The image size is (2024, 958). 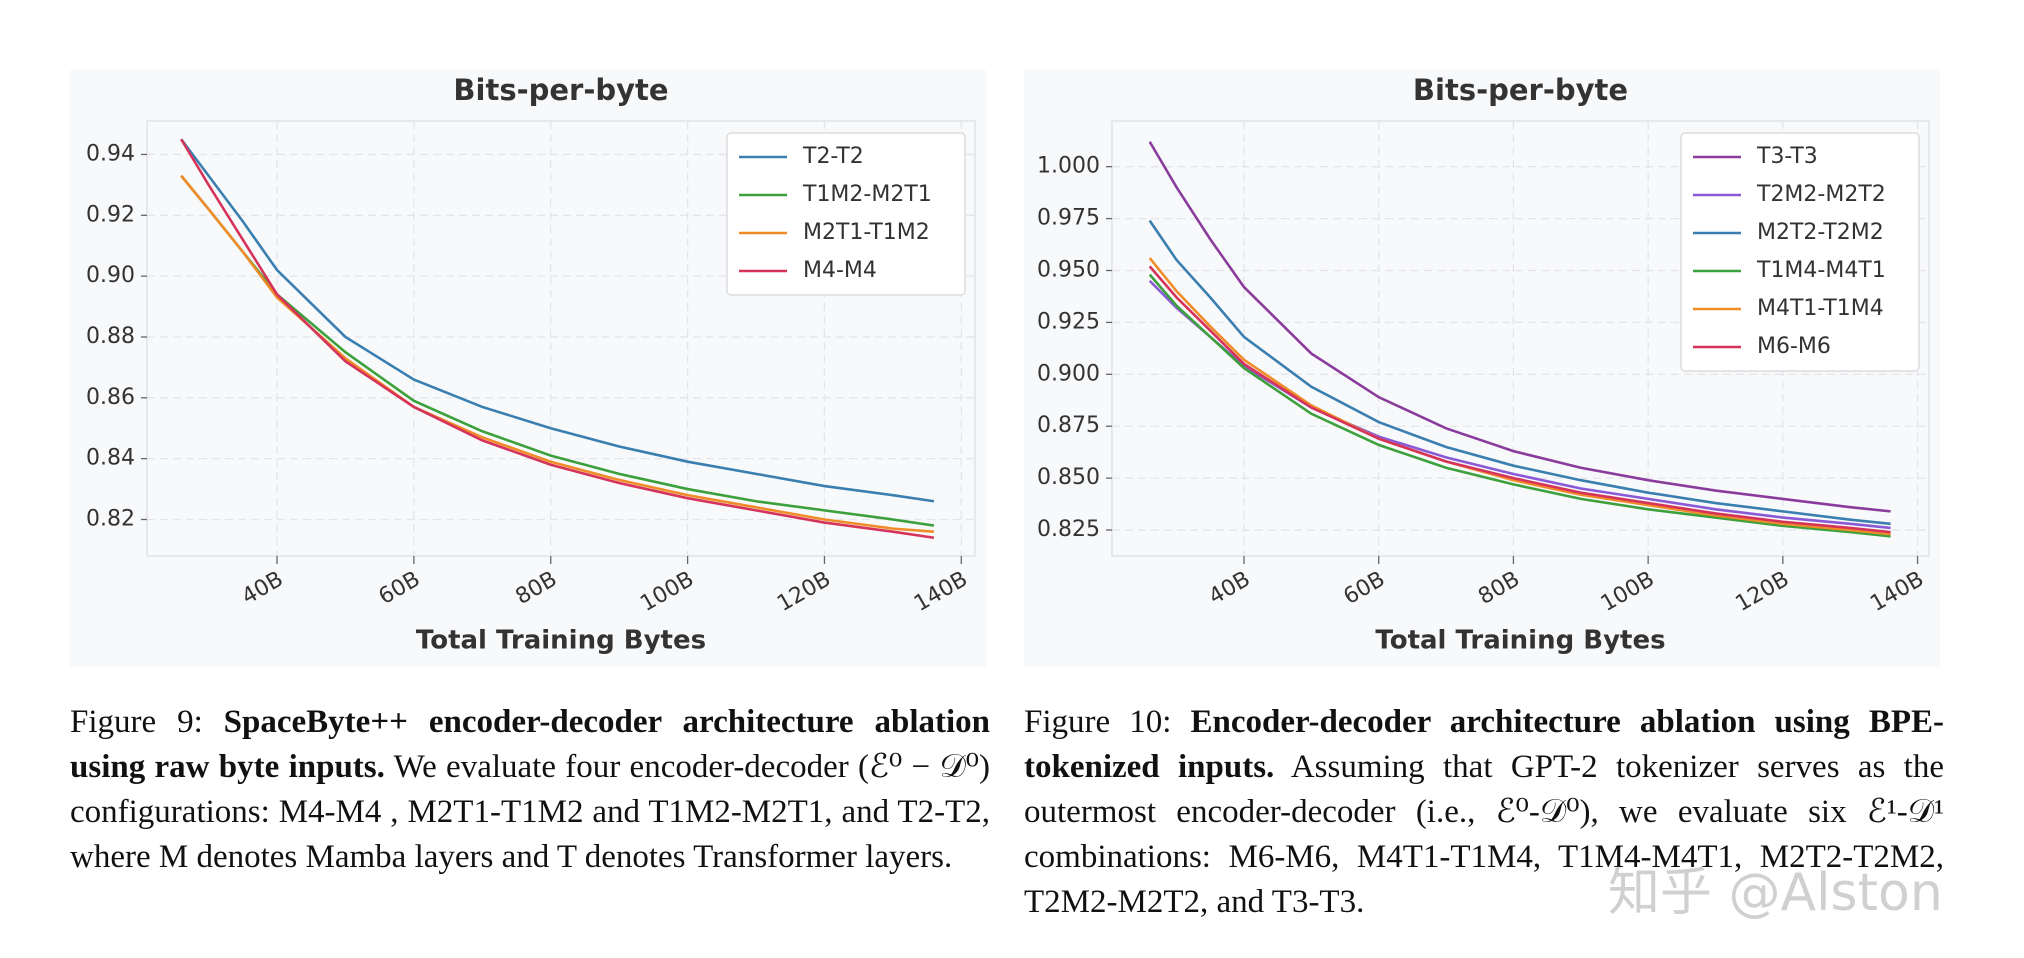 I want to click on legend-label: T1M4-M4T1, so click(x=1821, y=270).